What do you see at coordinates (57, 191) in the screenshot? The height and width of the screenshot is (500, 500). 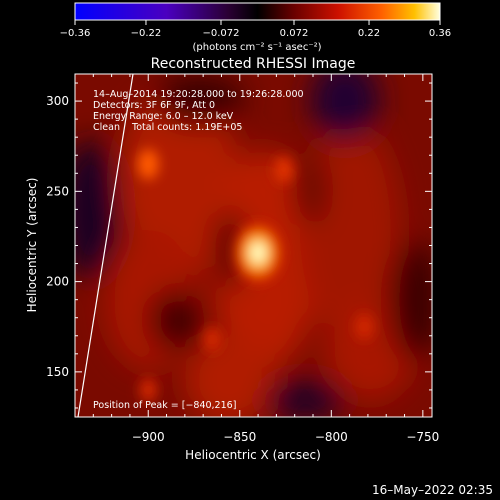 I see `y-tick-label: 250` at bounding box center [57, 191].